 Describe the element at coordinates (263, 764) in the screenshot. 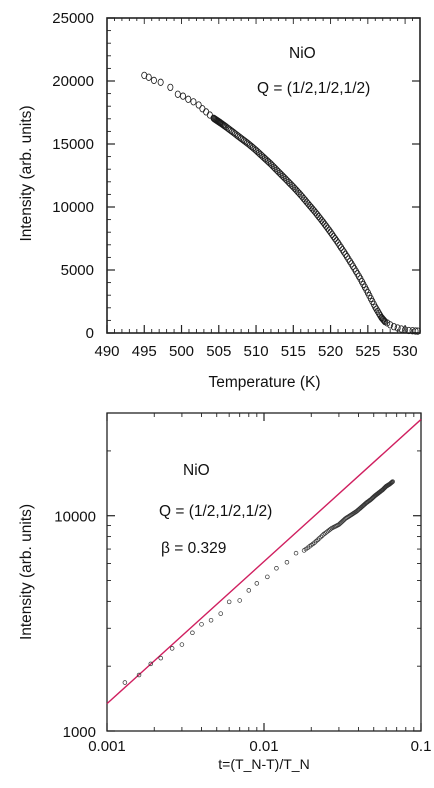

I see `x-axis-label: t=(T_N-T)/T_N` at that location.